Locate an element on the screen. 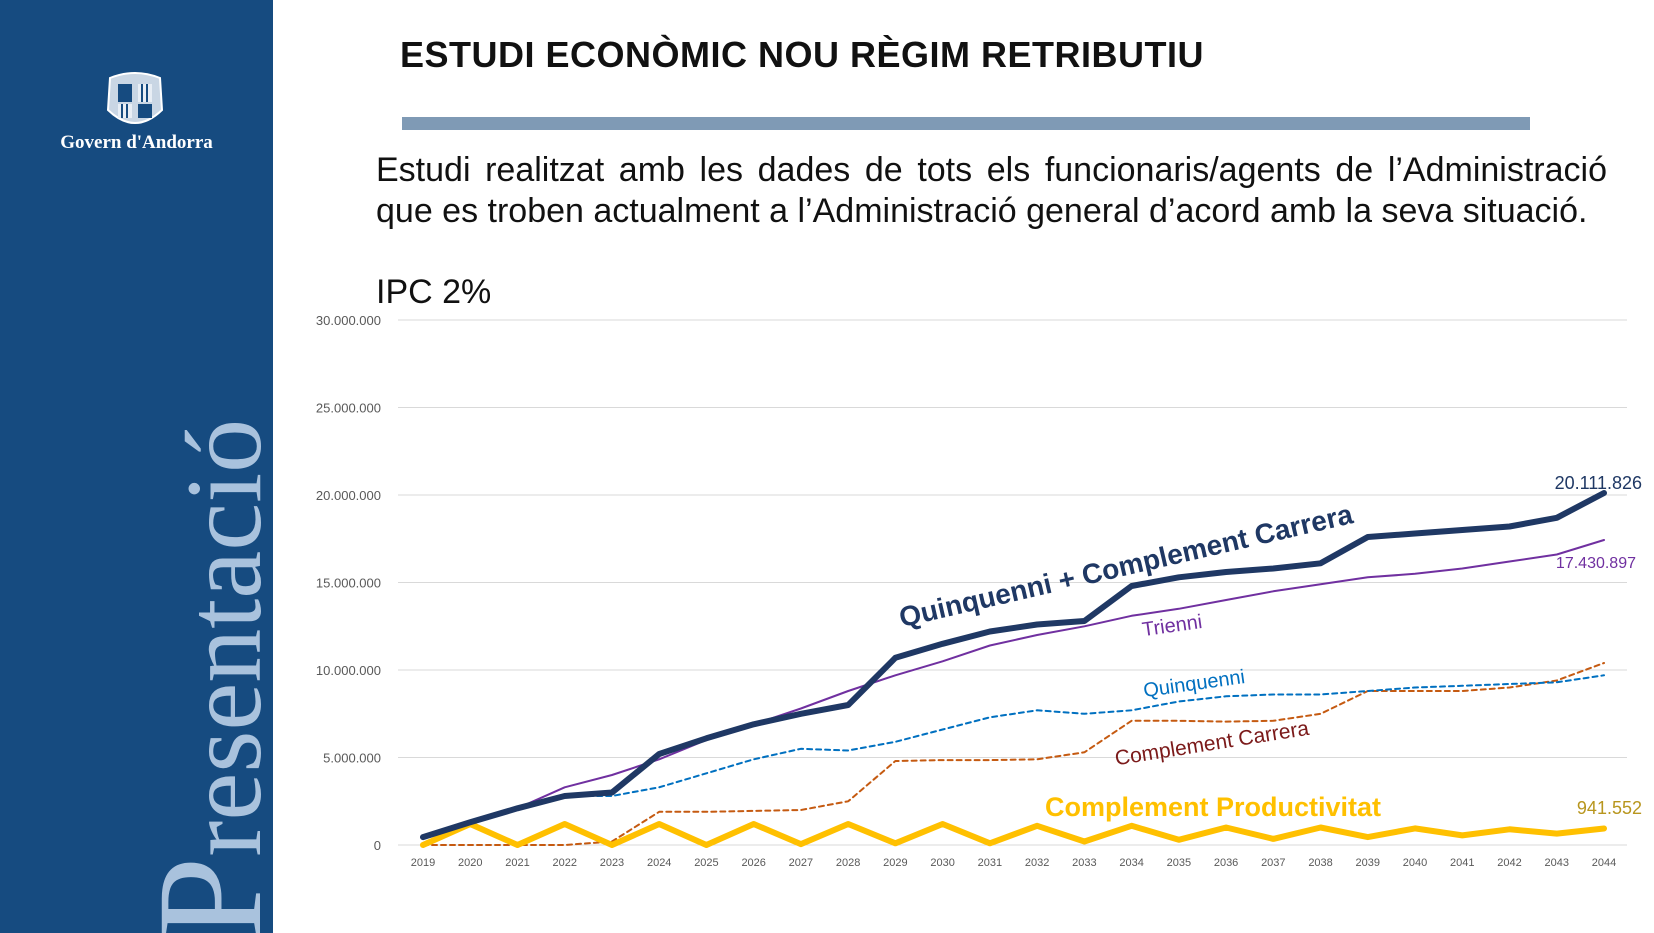 This screenshot has height=933, width=1654. series-label-trienni: Trienni is located at coordinates (1172, 626).